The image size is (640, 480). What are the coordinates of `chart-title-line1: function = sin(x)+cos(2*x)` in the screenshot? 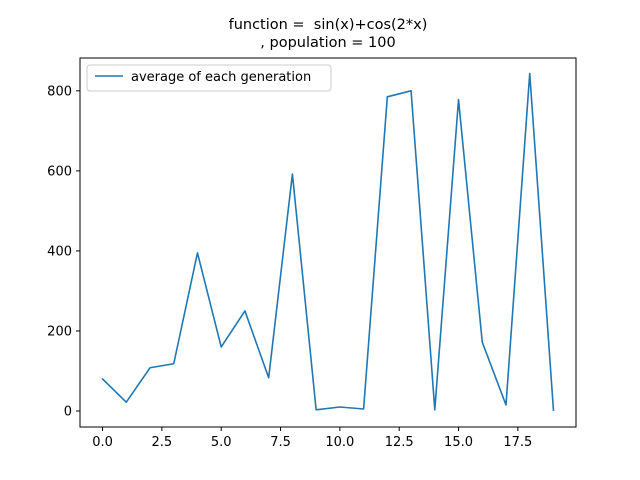 It's located at (328, 25).